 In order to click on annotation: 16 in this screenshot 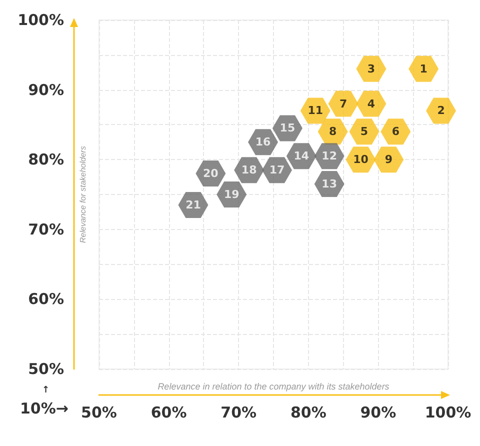, I will do `click(263, 142)`.